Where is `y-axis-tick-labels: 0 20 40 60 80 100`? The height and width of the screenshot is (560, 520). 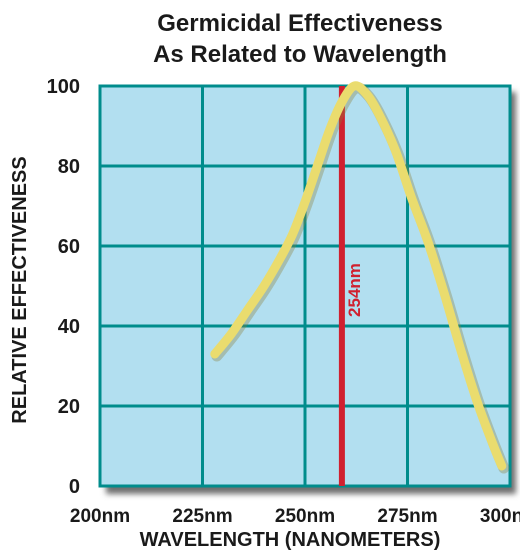 y-axis-tick-labels: 0 20 40 60 80 100 is located at coordinates (63, 287).